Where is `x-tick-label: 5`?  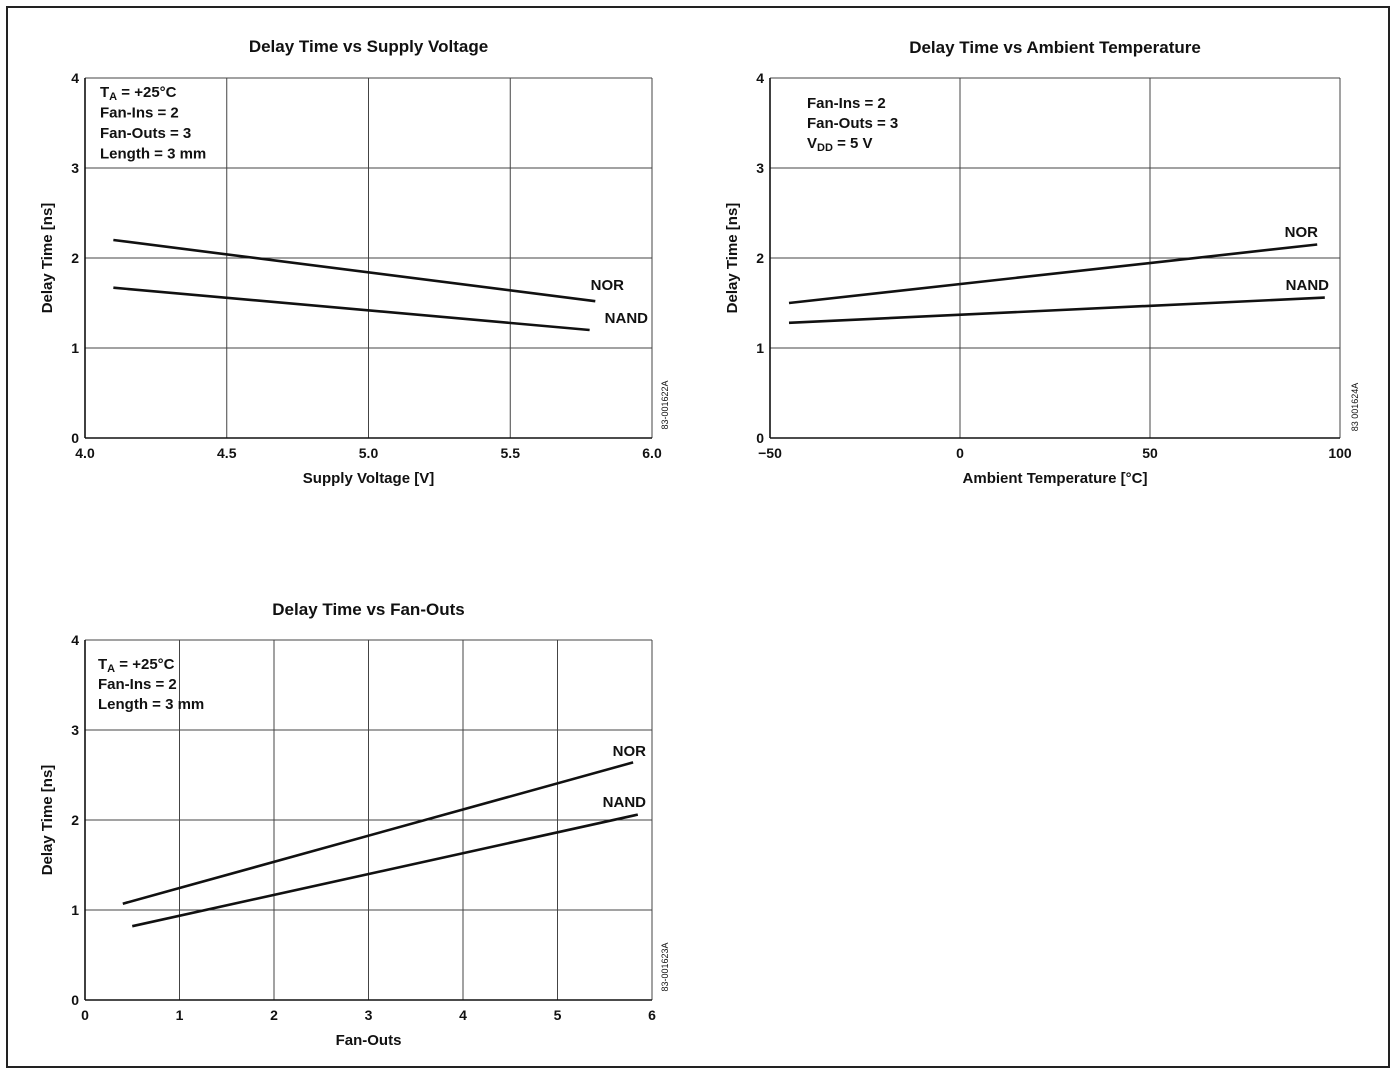
x-tick-label: 5 is located at coordinates (558, 1015).